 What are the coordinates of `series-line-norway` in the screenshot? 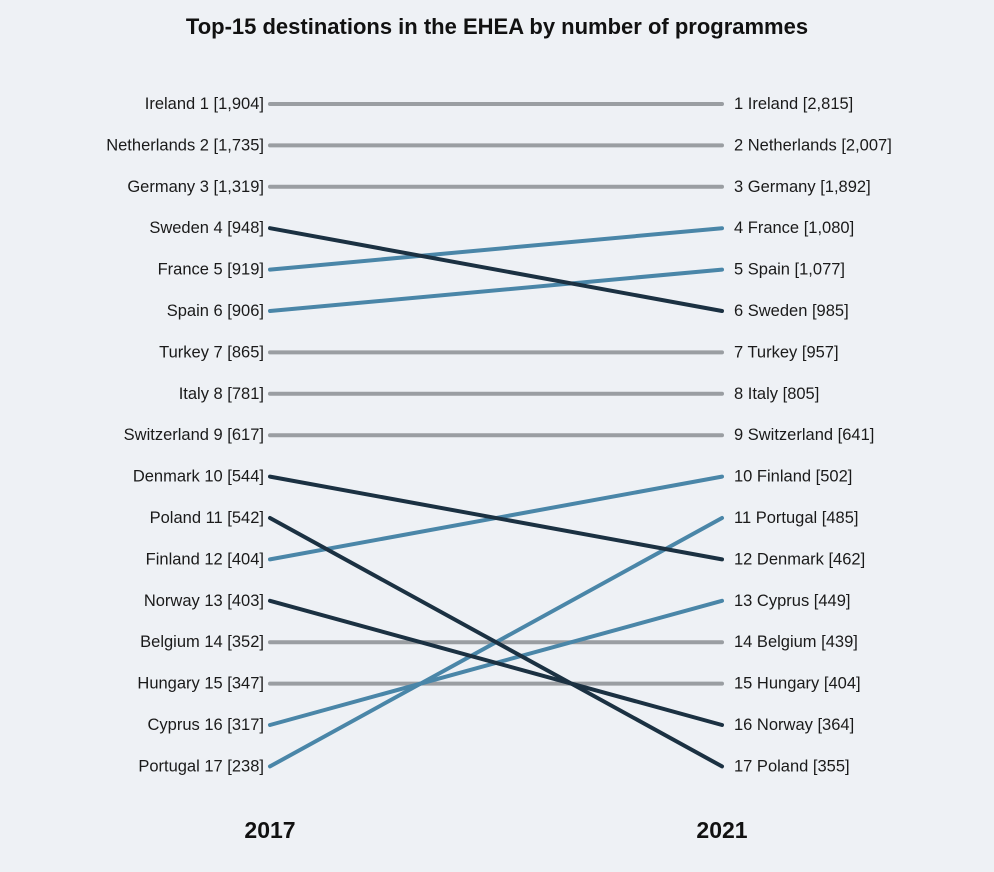 It's located at (496, 662).